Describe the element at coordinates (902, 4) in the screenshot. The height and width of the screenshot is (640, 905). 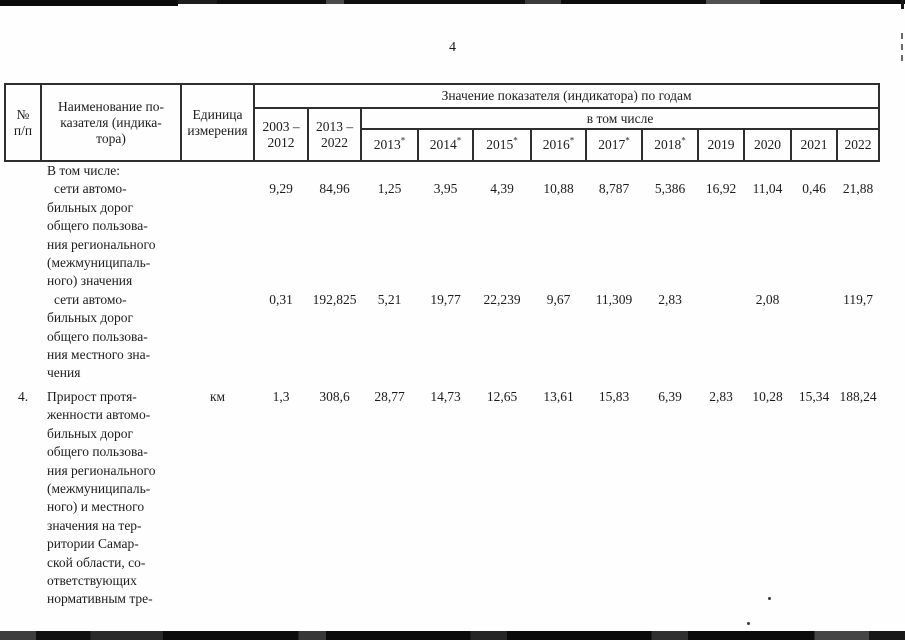
I see `scan-artifact-corner-tick` at that location.